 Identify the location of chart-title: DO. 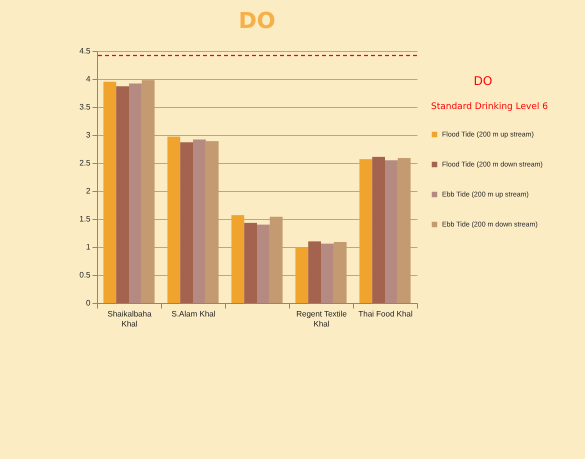
(257, 21).